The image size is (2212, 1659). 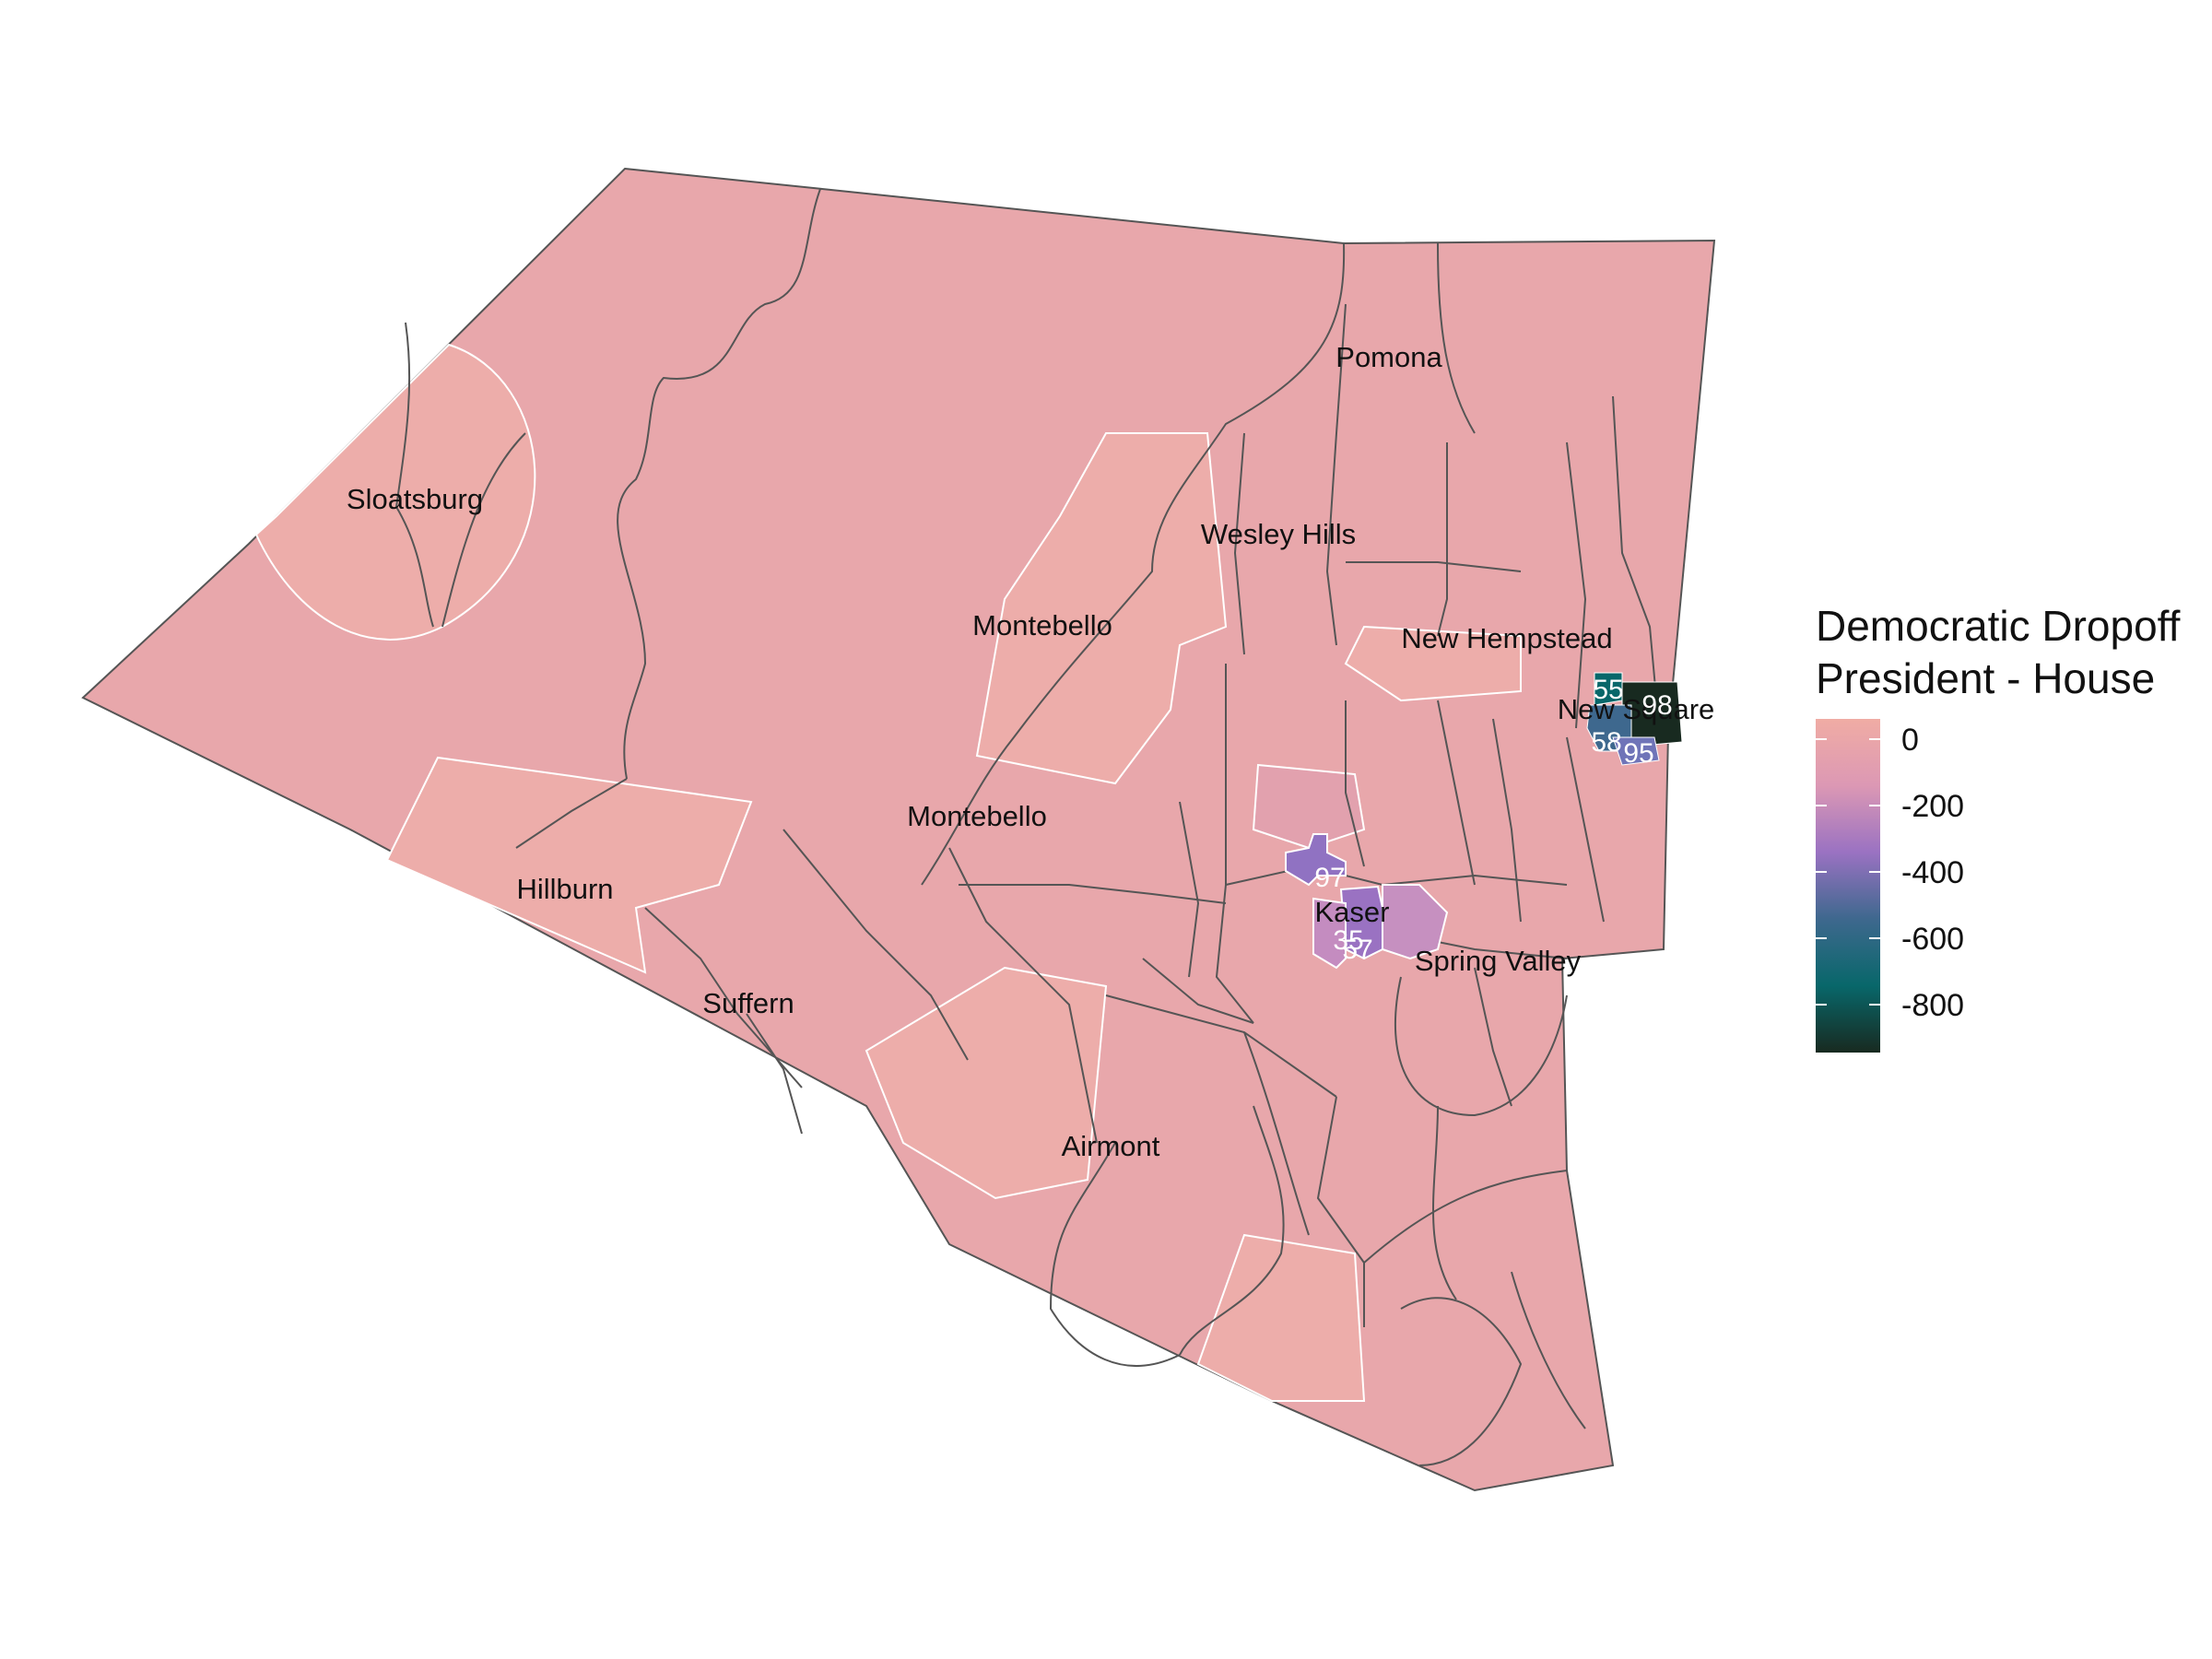 What do you see at coordinates (1608, 690) in the screenshot?
I see `precinct-label-55: 55` at bounding box center [1608, 690].